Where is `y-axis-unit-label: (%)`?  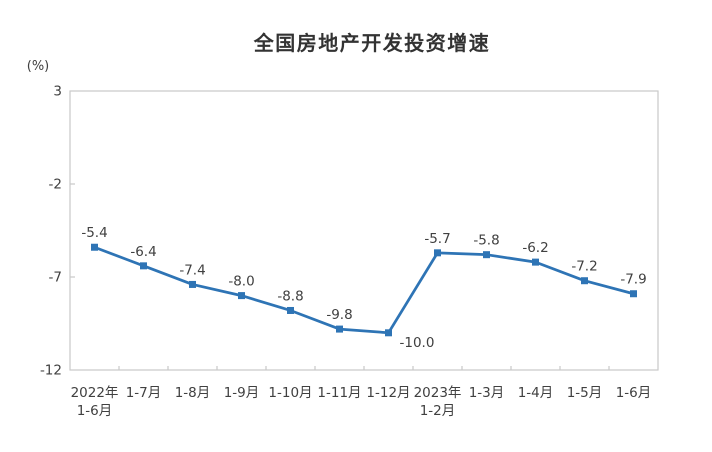 y-axis-unit-label: (%) is located at coordinates (38, 66).